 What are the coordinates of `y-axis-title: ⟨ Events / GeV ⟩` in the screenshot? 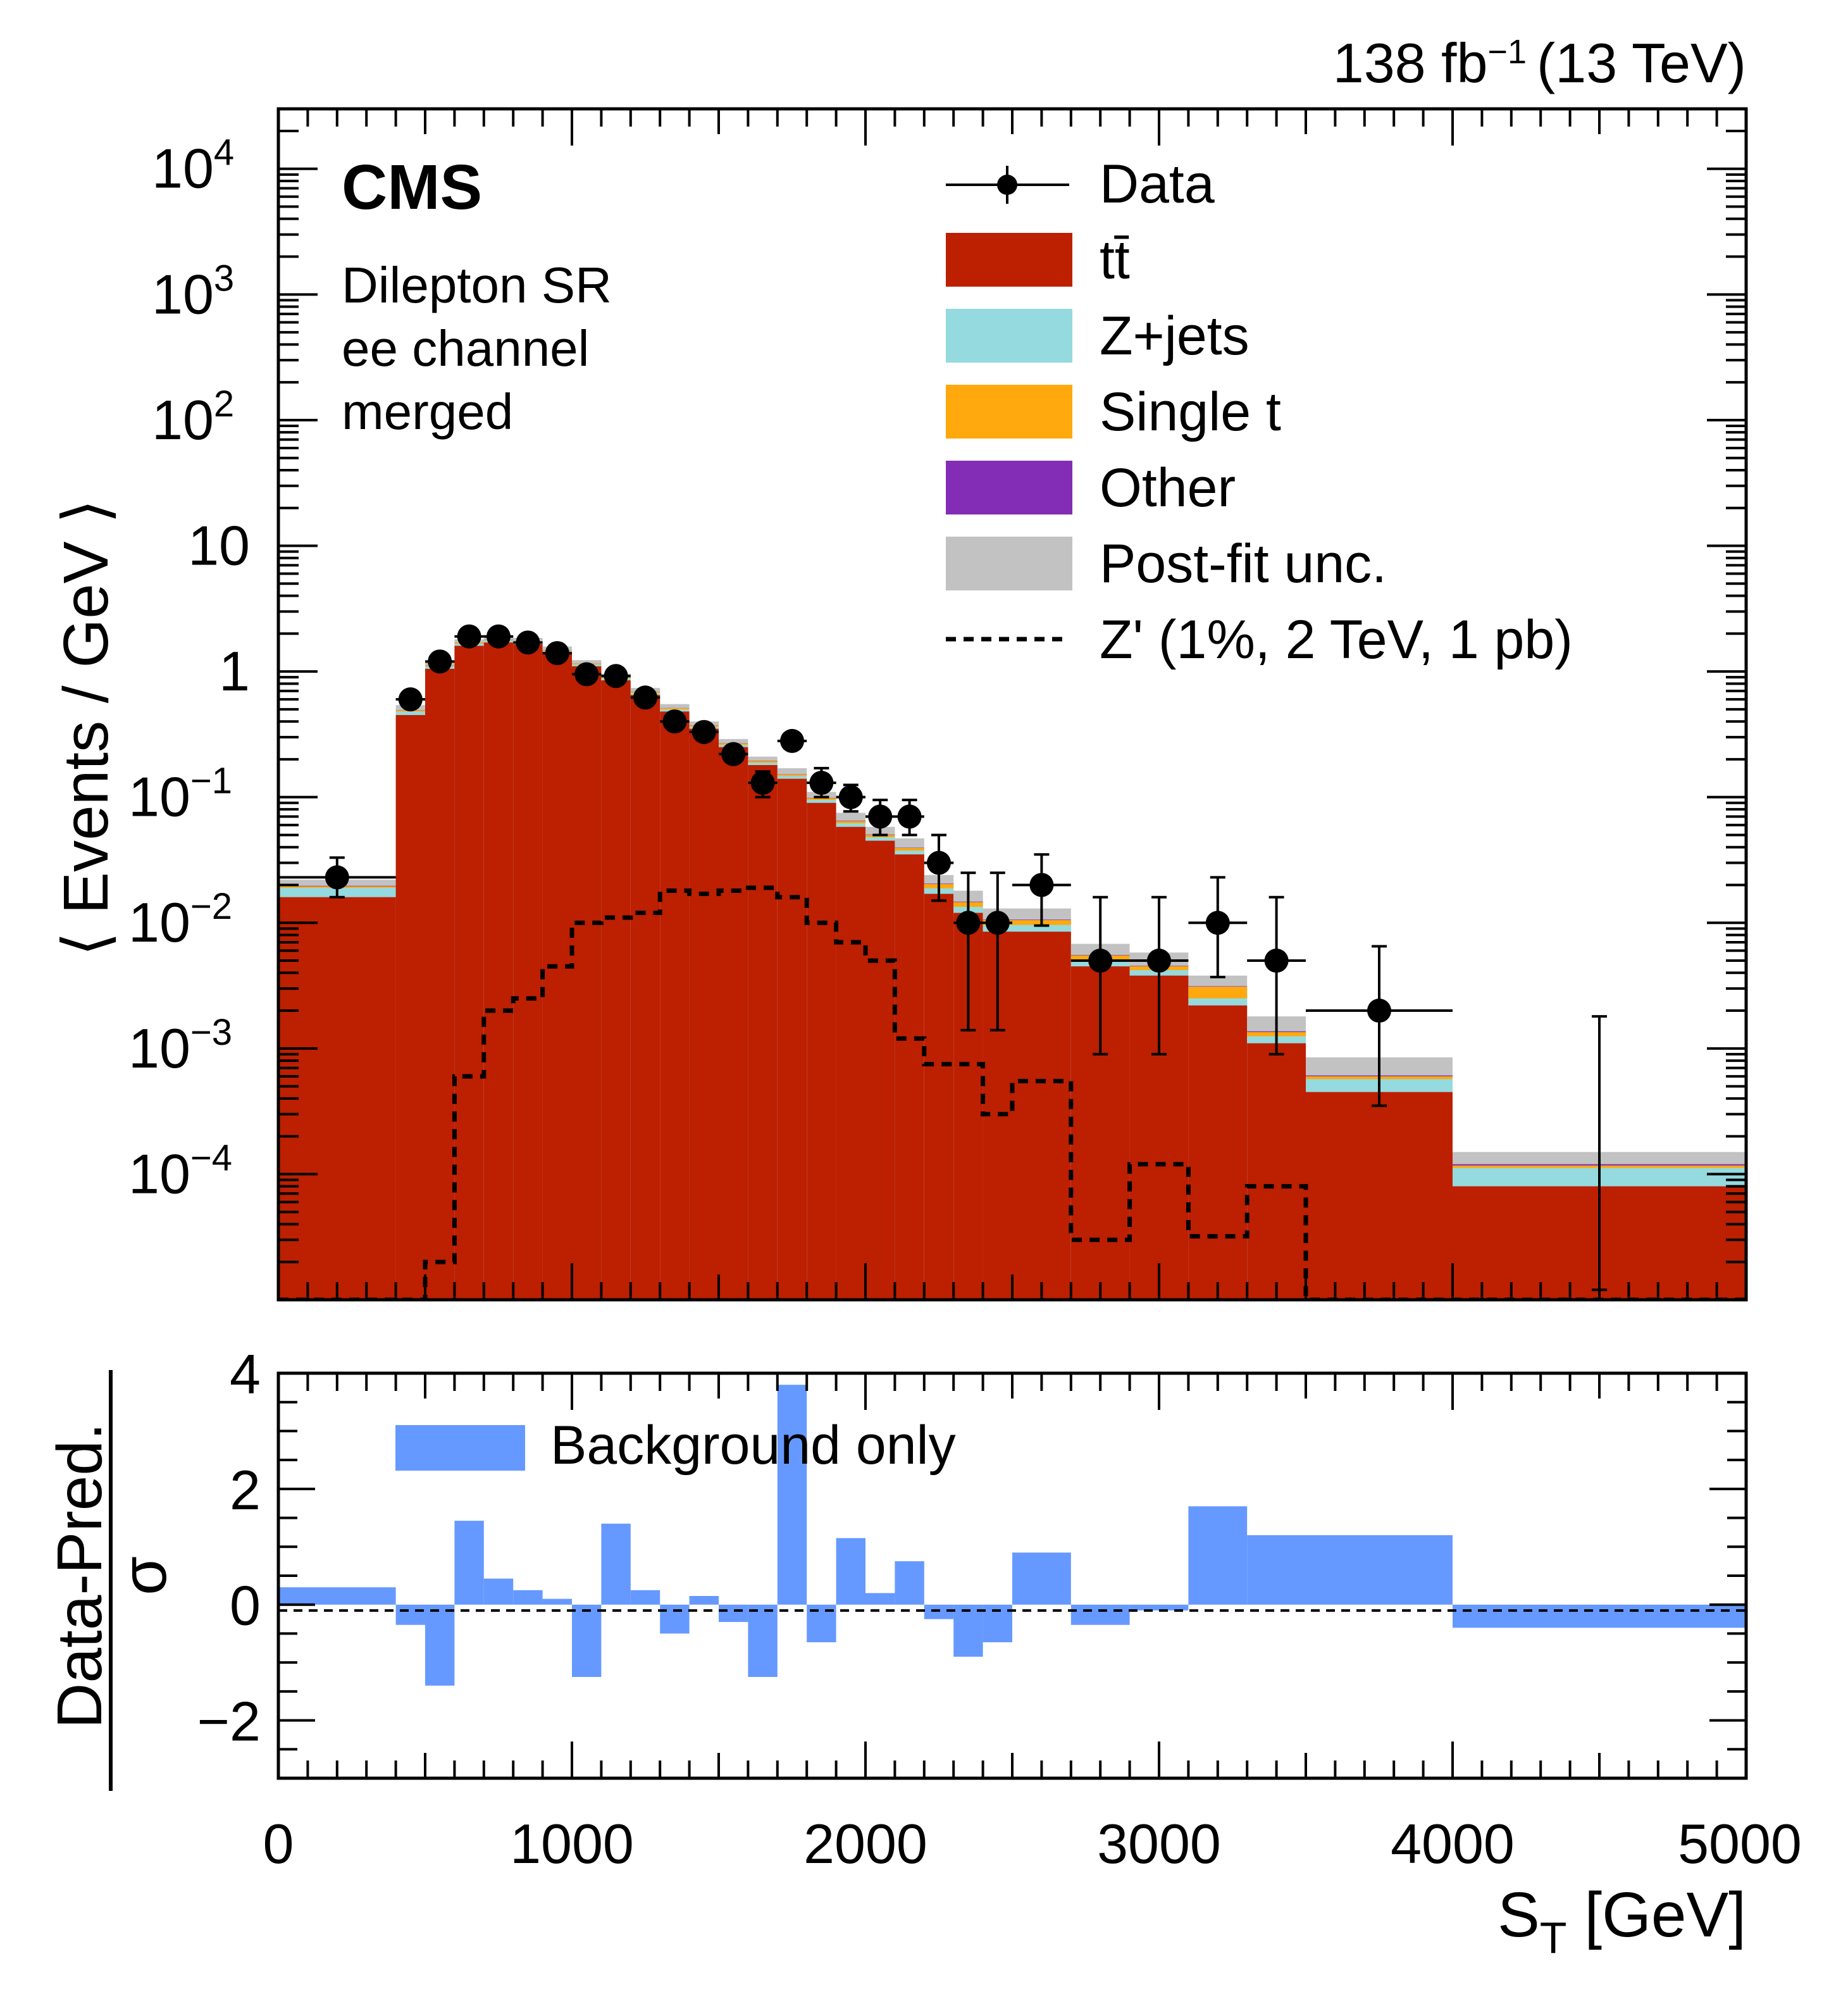 It's located at (86, 728).